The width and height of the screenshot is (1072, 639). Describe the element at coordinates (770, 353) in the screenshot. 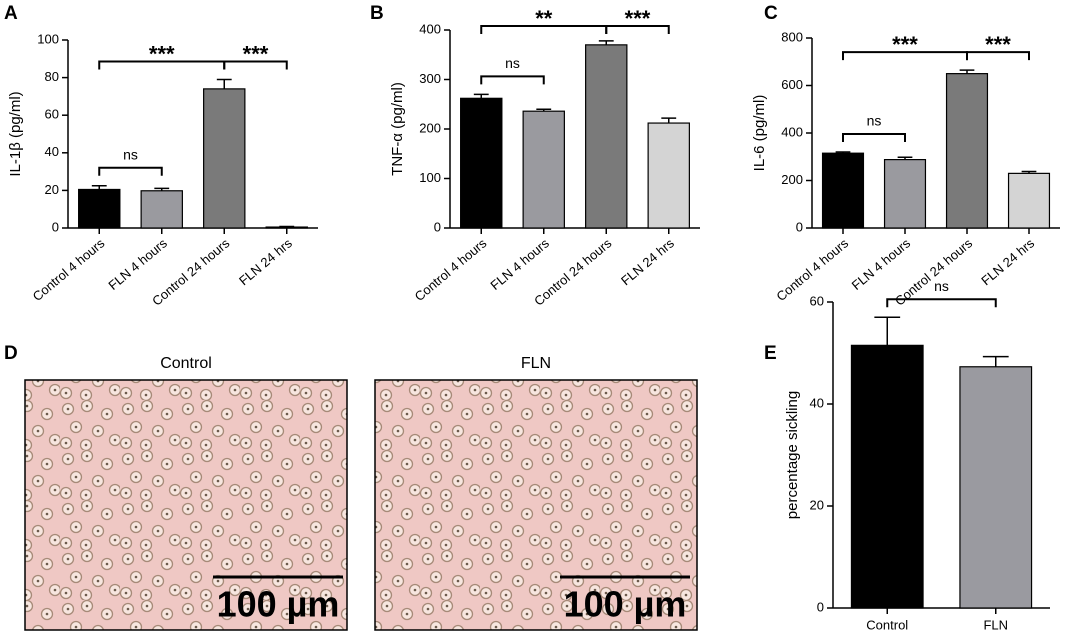

I see `panel-label: E` at that location.